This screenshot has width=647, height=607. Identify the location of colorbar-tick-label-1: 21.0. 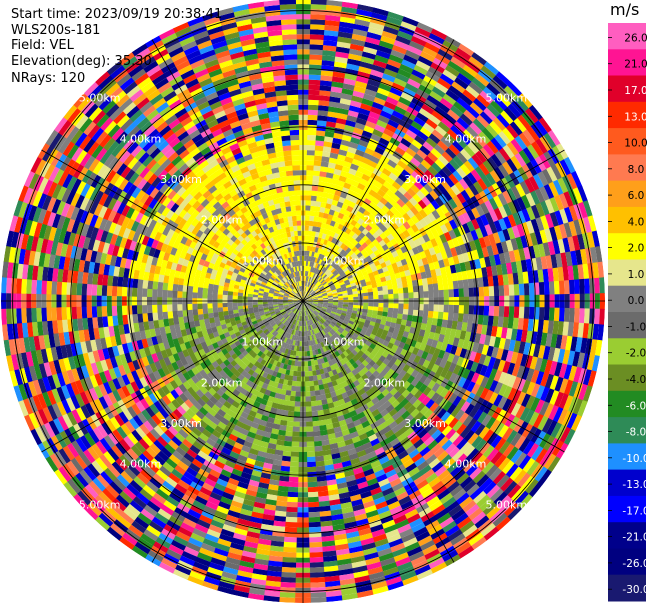
(635, 65).